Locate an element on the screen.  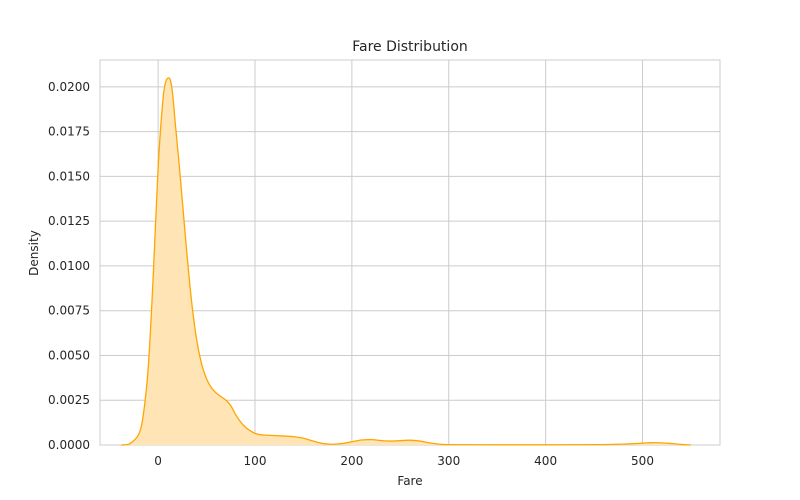
y-axis-label: Density is located at coordinates (34, 253).